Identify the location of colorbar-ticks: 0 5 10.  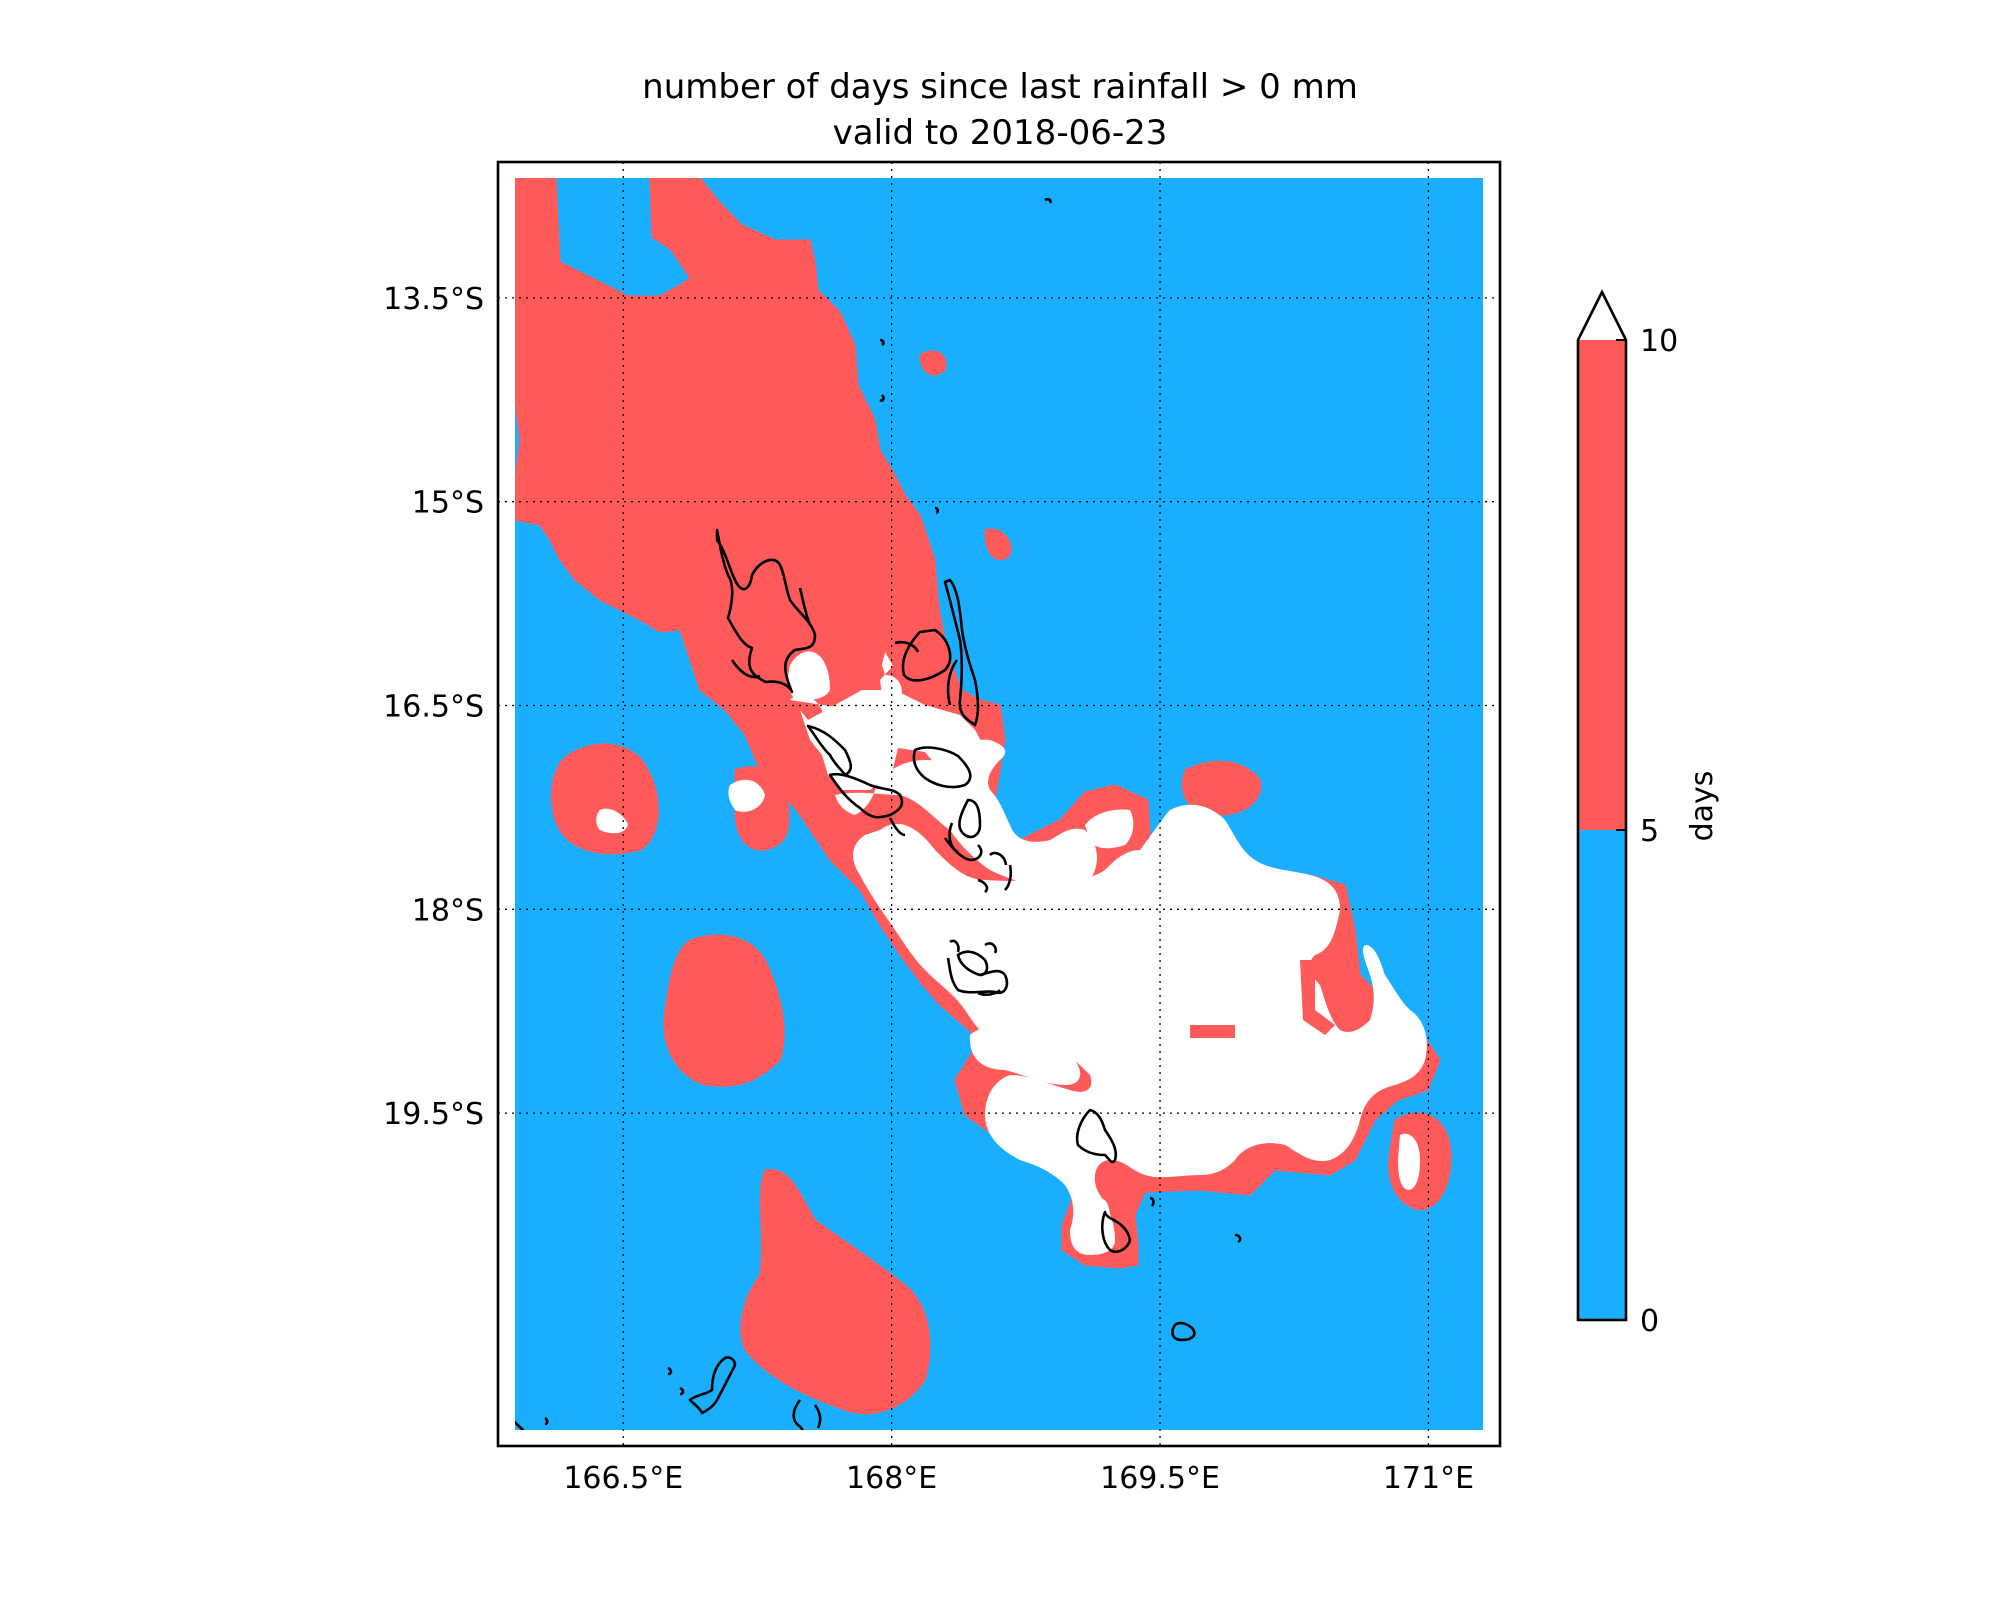
(1647, 831).